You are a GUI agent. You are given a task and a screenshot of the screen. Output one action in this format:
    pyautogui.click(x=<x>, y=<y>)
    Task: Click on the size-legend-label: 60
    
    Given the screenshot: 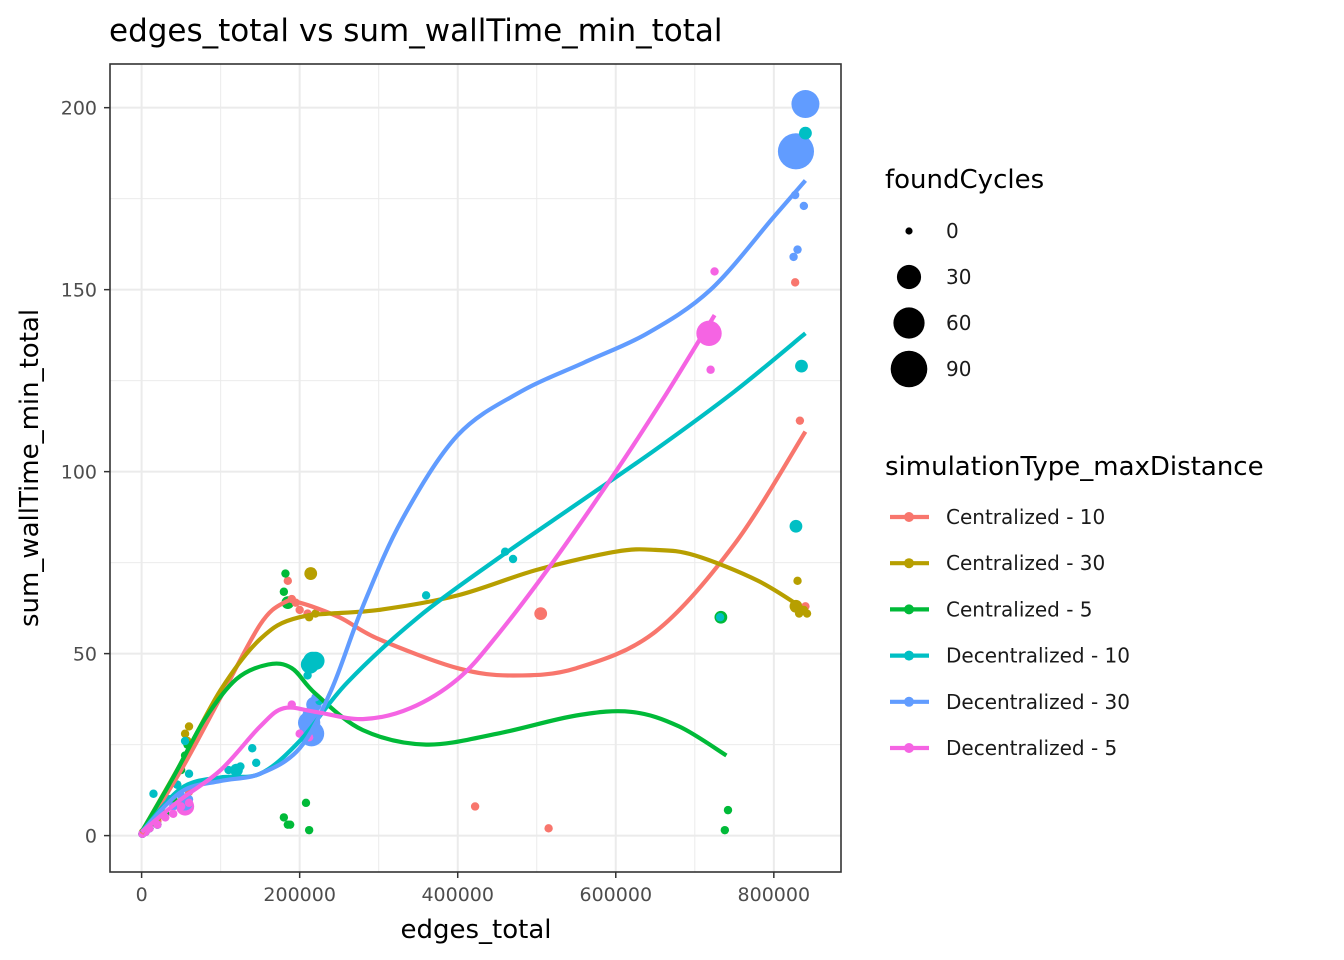 What is the action you would take?
    pyautogui.click(x=958, y=323)
    